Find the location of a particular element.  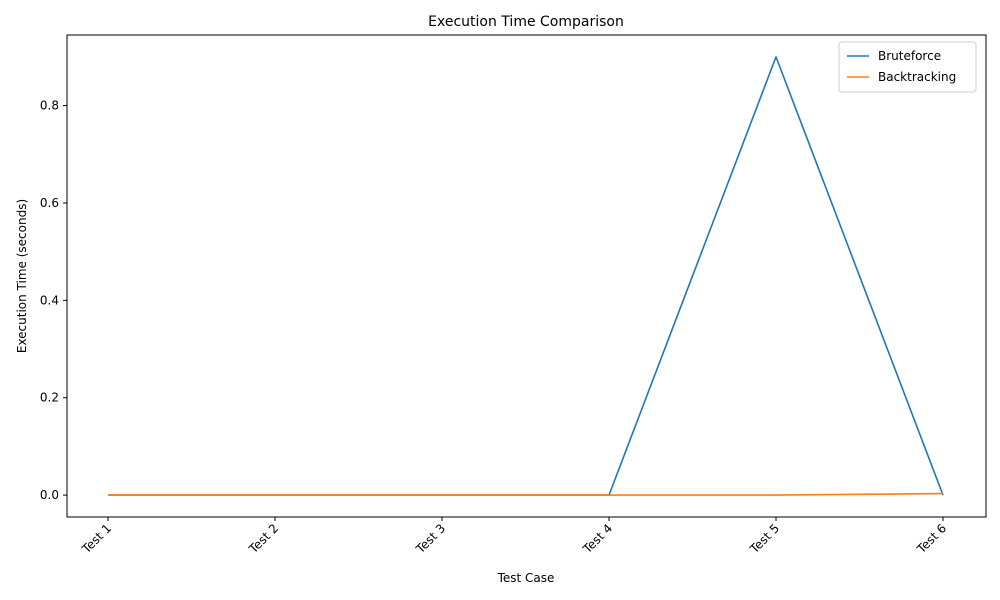

y-tick-label: 0.8 is located at coordinates (49, 106).